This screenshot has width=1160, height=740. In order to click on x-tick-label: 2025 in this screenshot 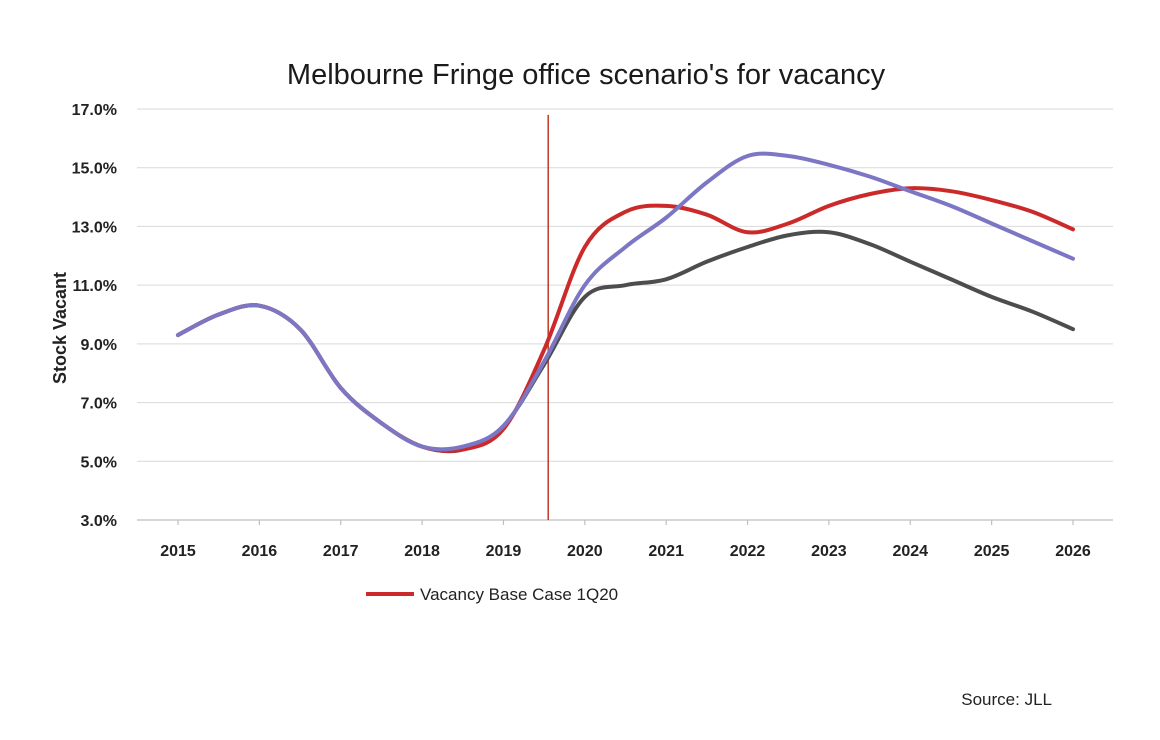, I will do `click(992, 551)`.